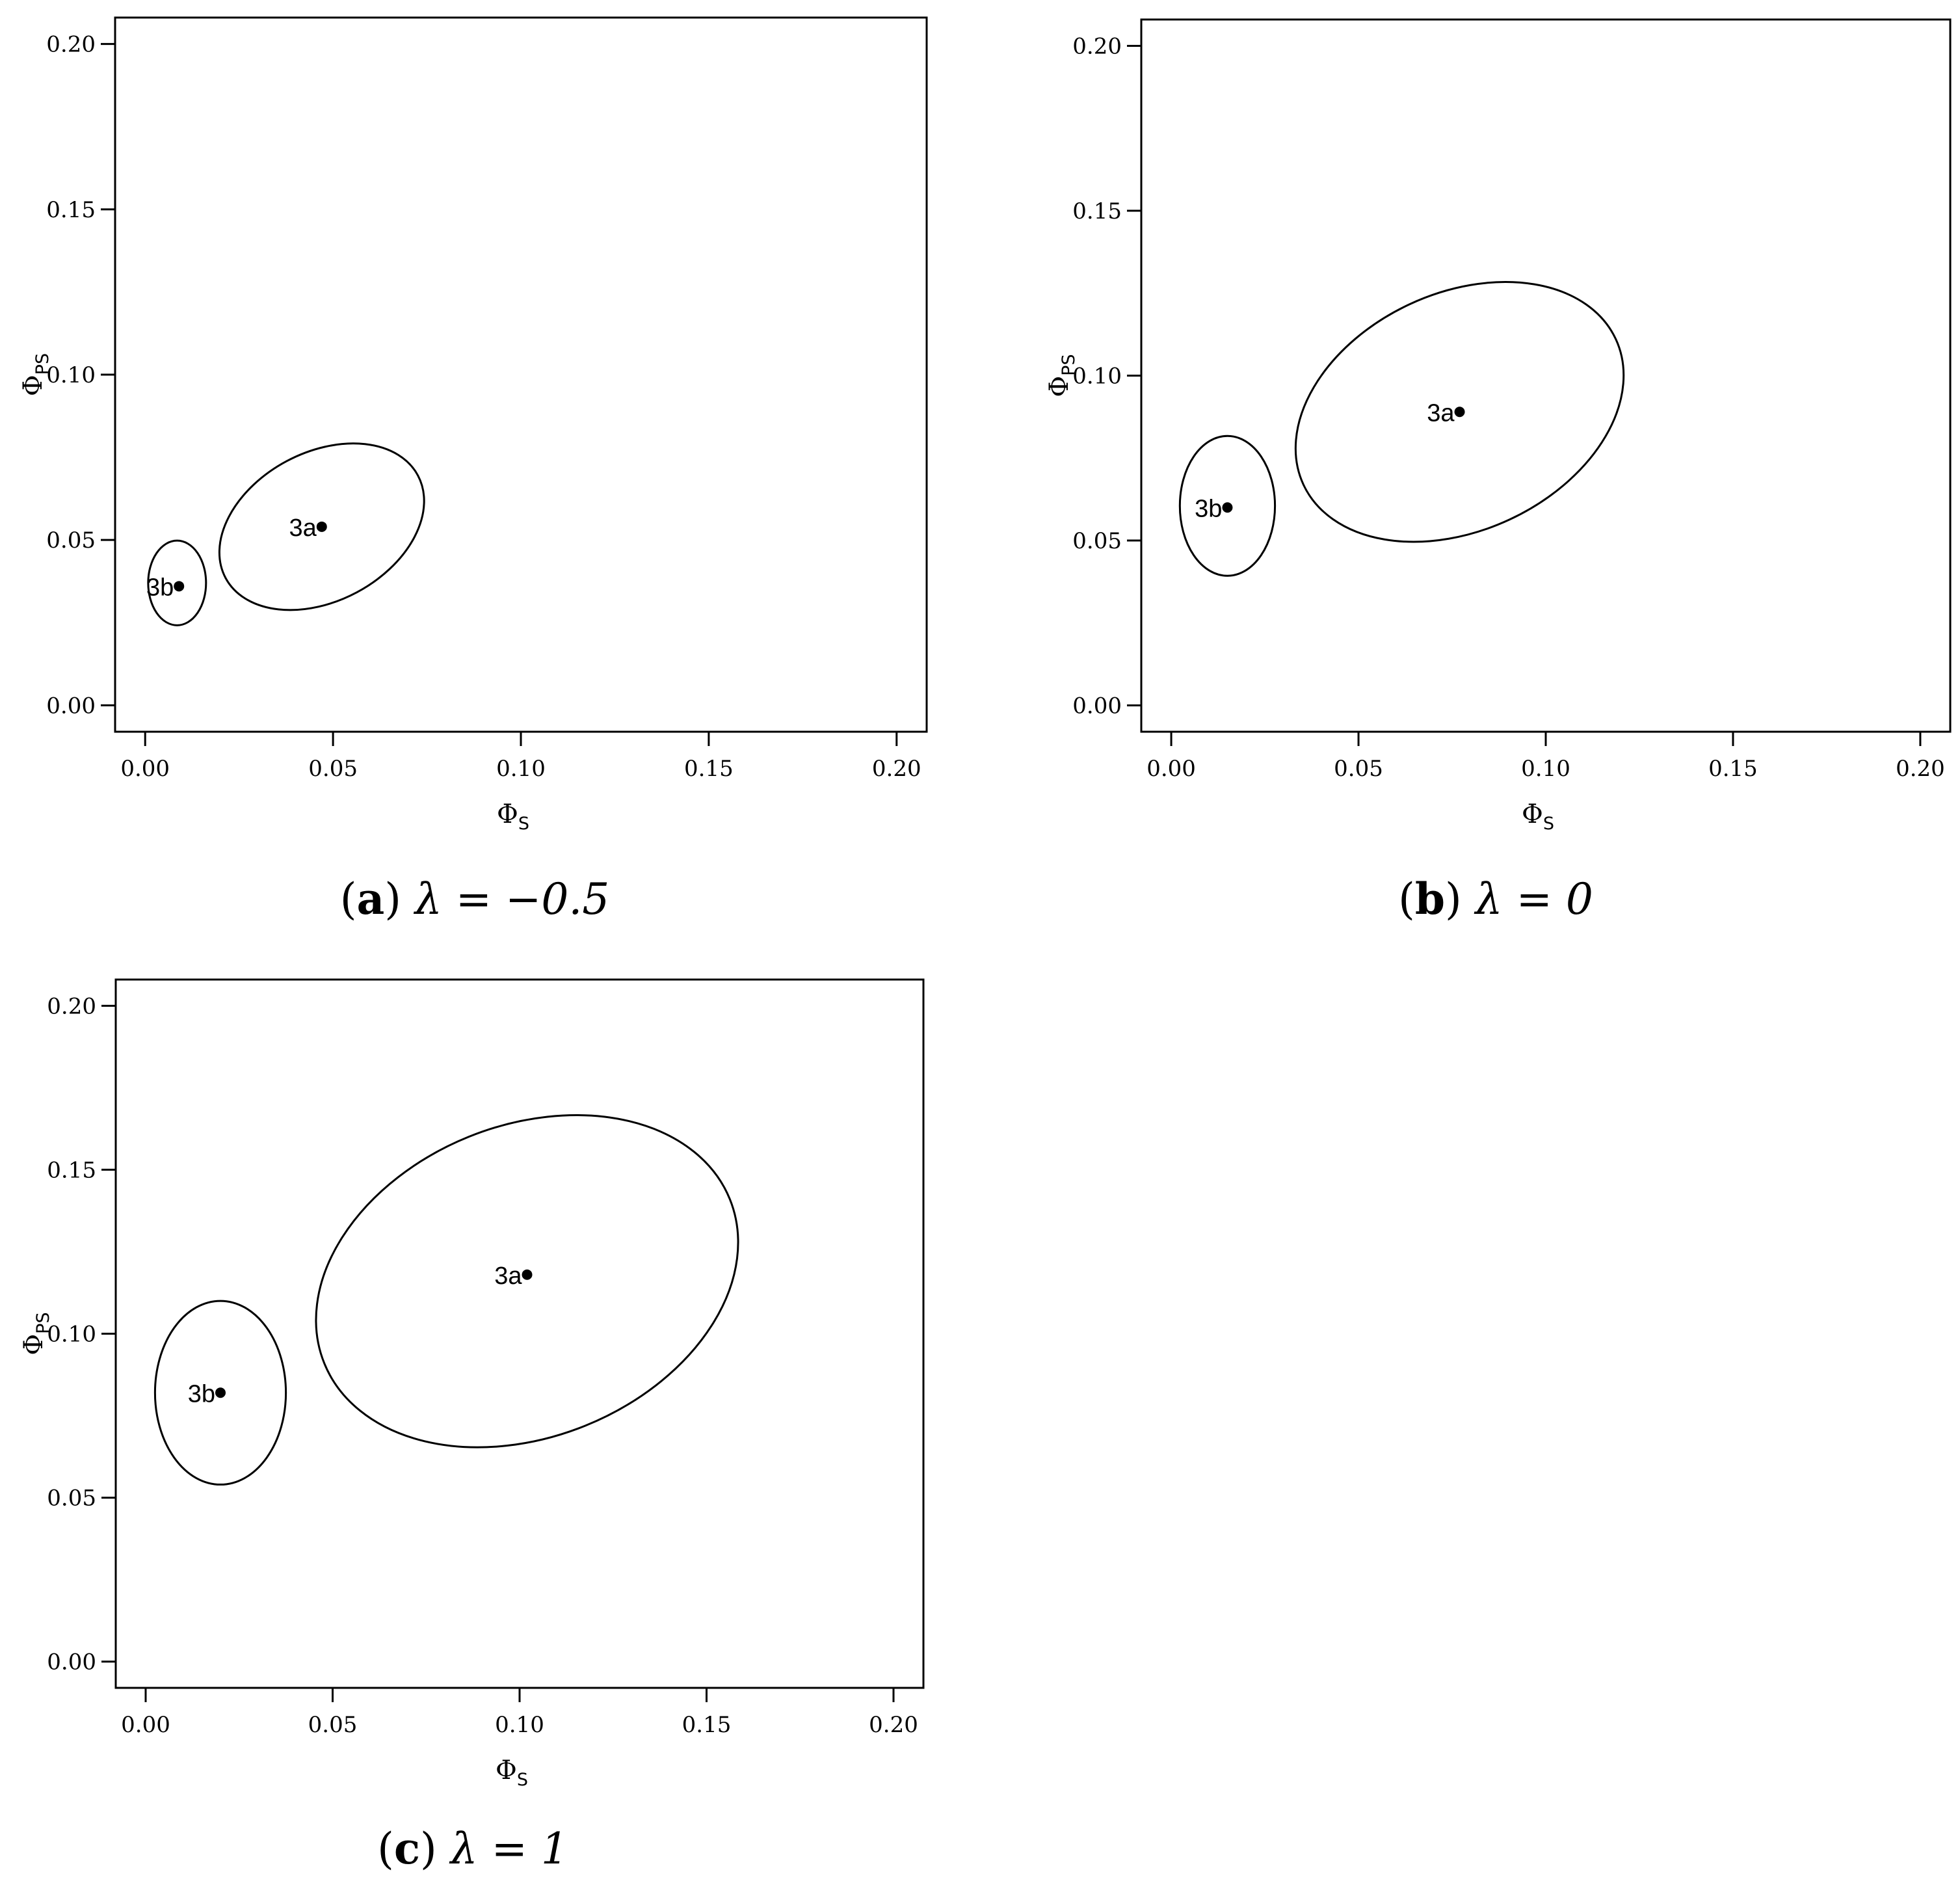 The height and width of the screenshot is (1896, 1960). What do you see at coordinates (472, 1848) in the screenshot?
I see `caption: (c) λ = 1` at bounding box center [472, 1848].